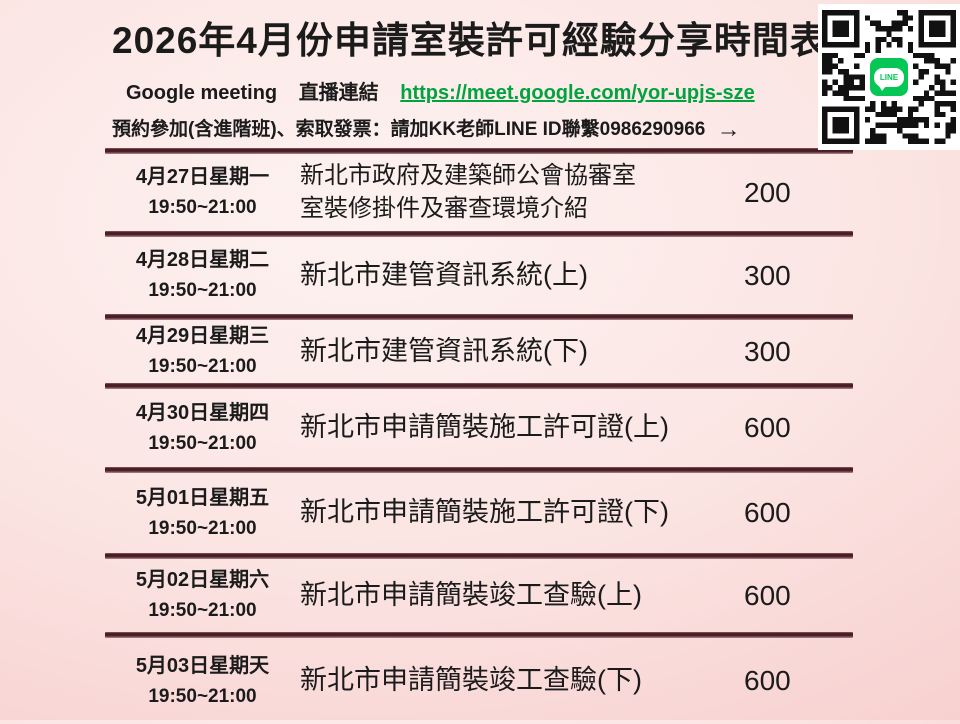 This screenshot has height=724, width=960. What do you see at coordinates (202, 93) in the screenshot?
I see `meeting-label: Google meeting` at bounding box center [202, 93].